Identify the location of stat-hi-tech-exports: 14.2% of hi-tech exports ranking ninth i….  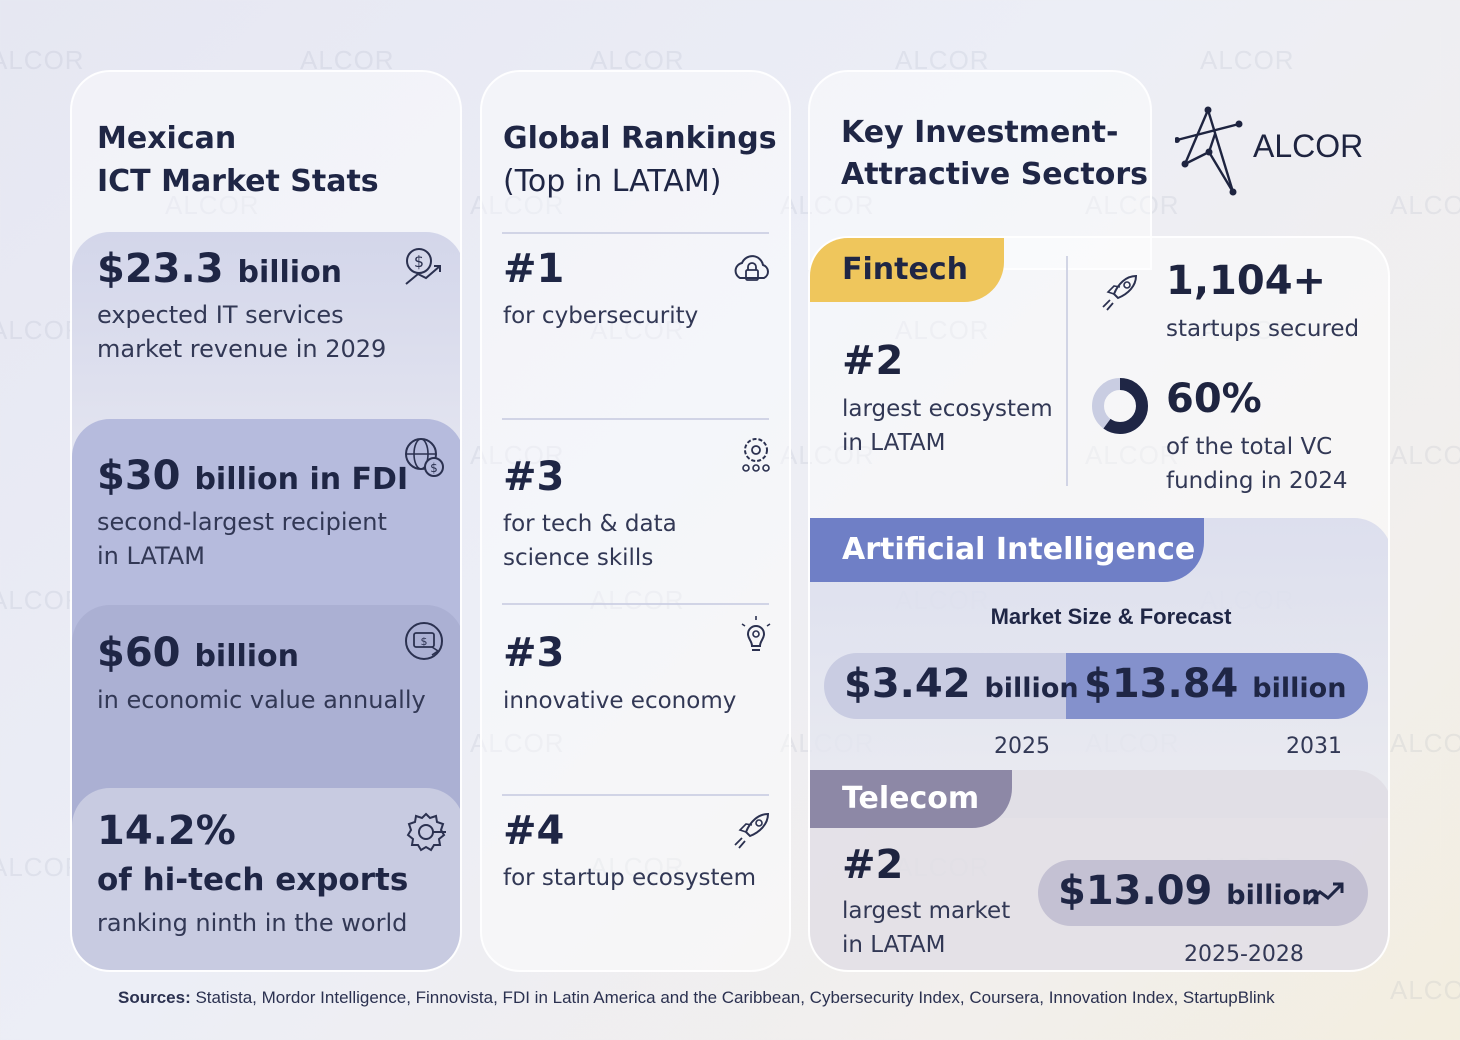
(266, 879).